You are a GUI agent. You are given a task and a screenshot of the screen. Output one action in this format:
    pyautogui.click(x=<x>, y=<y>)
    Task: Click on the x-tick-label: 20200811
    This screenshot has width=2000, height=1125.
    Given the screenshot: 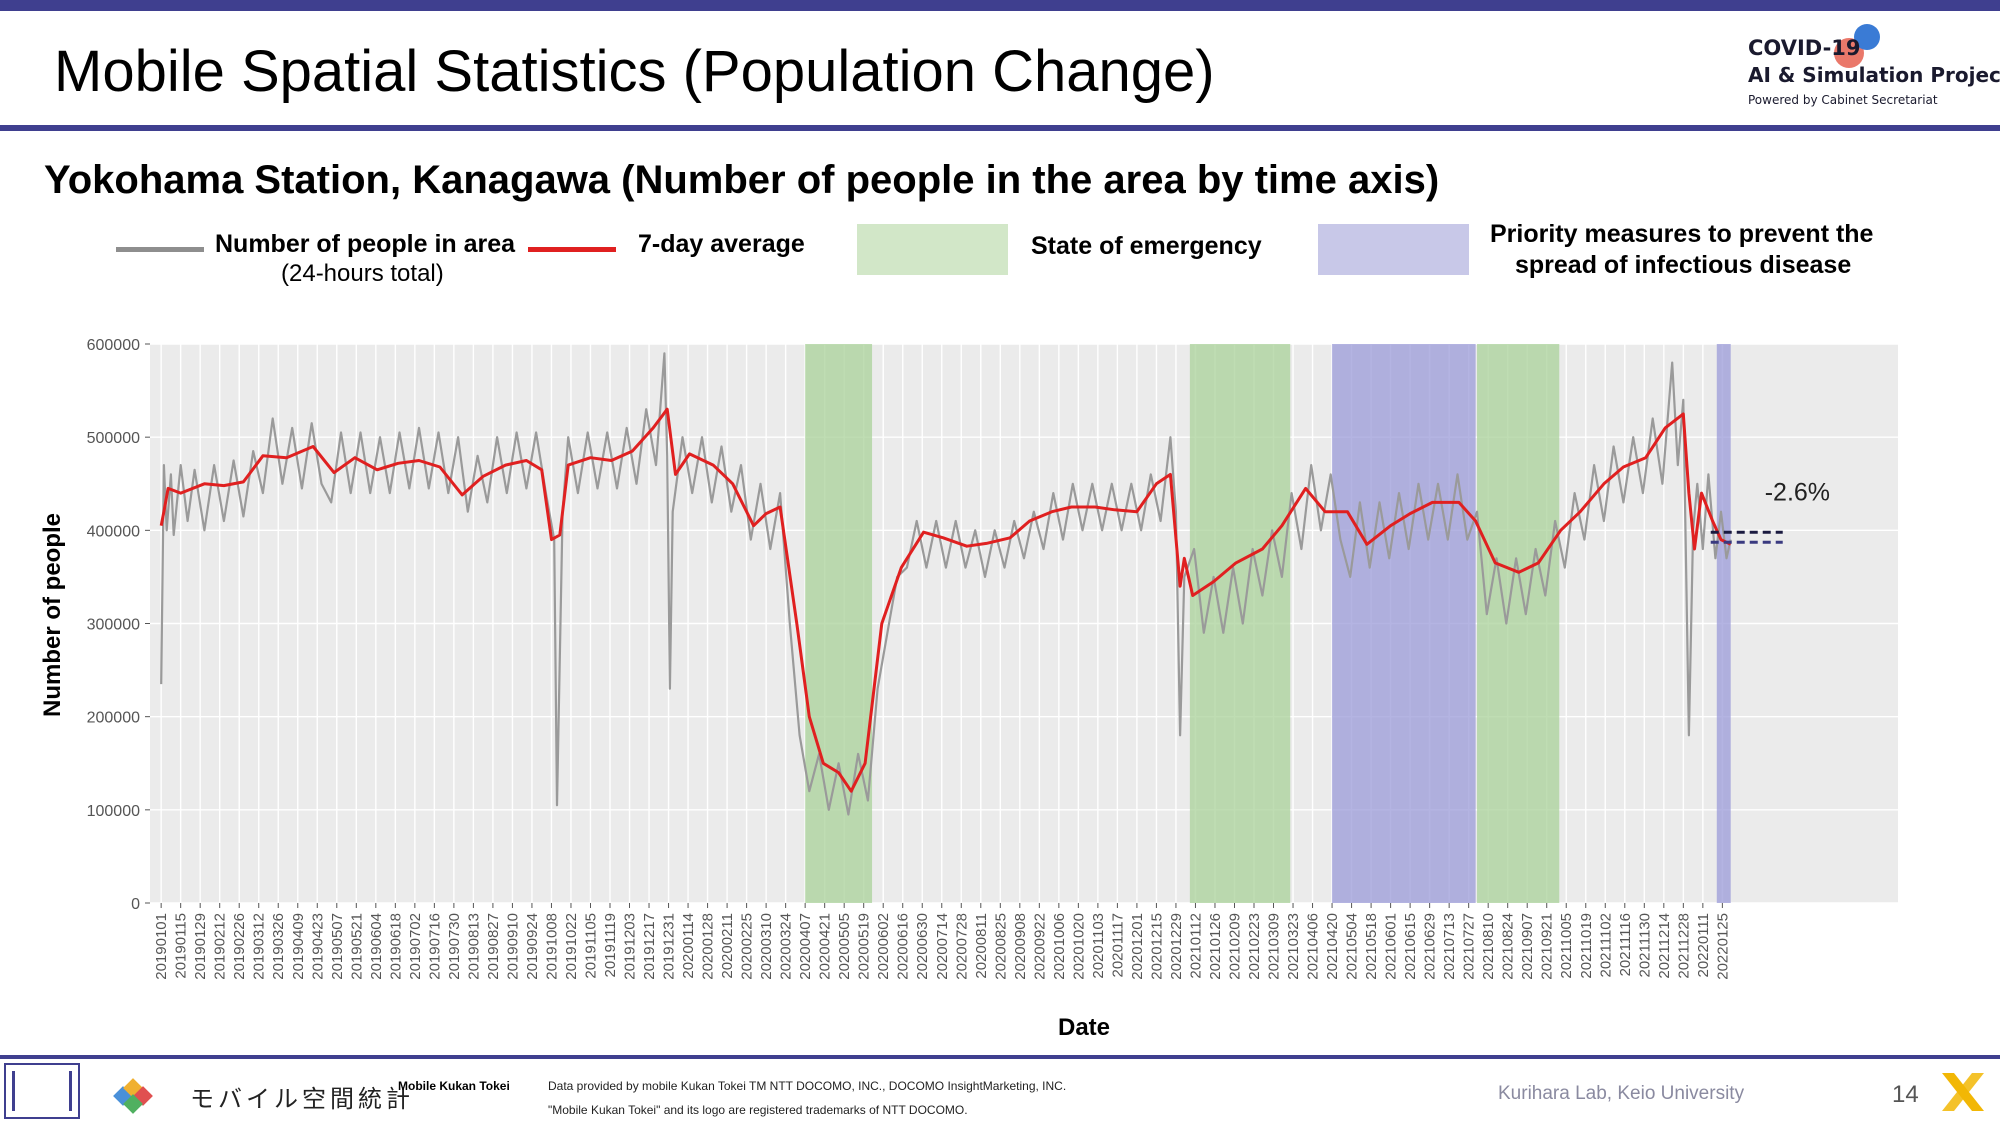 What is the action you would take?
    pyautogui.click(x=981, y=946)
    